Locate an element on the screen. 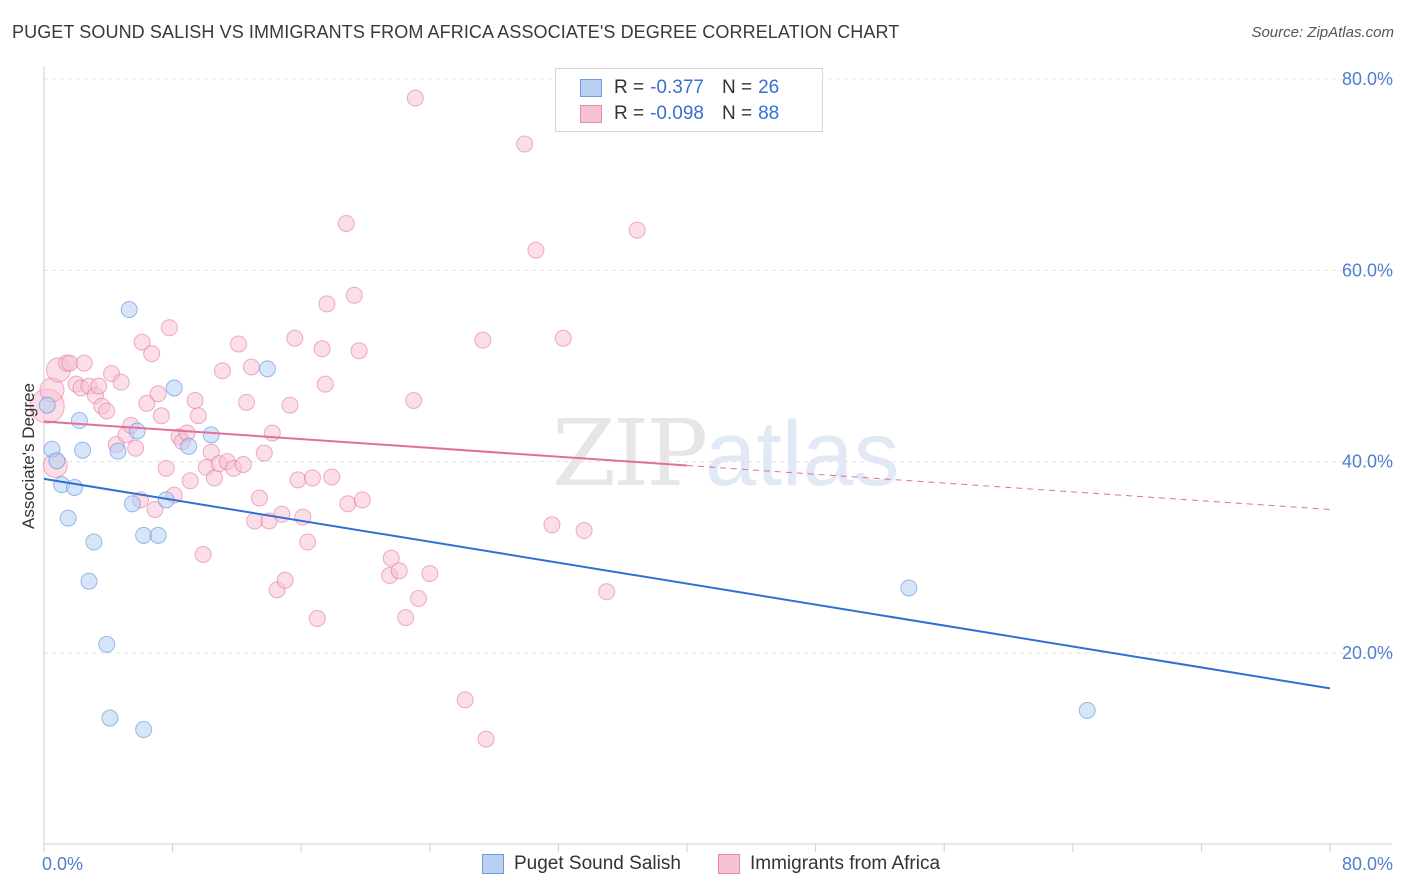 This screenshot has width=1406, height=892. y-axis-label: Associate's Degree is located at coordinates (28, 456).